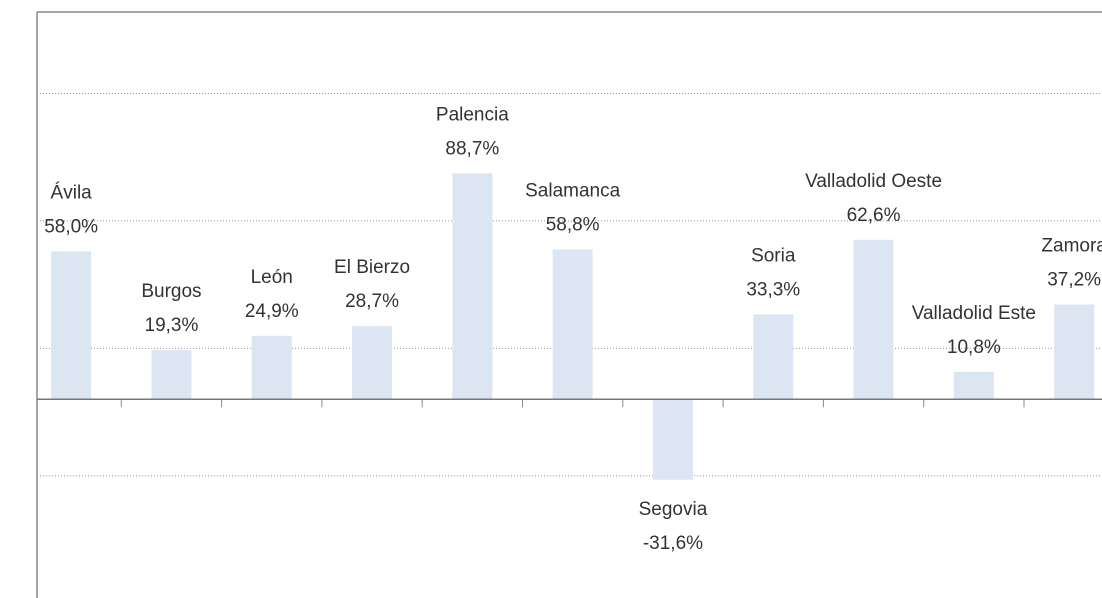  What do you see at coordinates (171, 291) in the screenshot?
I see `category-label: Burgos` at bounding box center [171, 291].